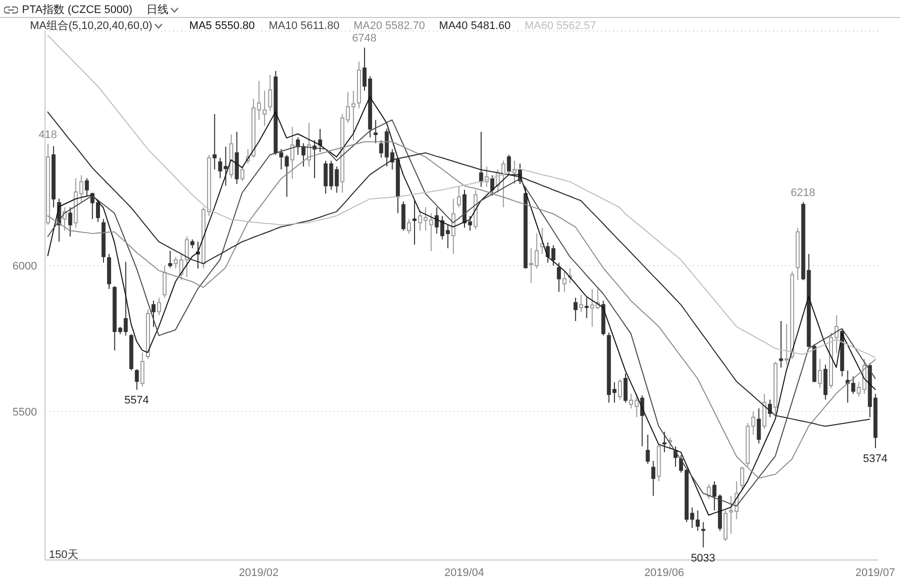  What do you see at coordinates (664, 572) in the screenshot?
I see `x-tick-label: 2019/06` at bounding box center [664, 572].